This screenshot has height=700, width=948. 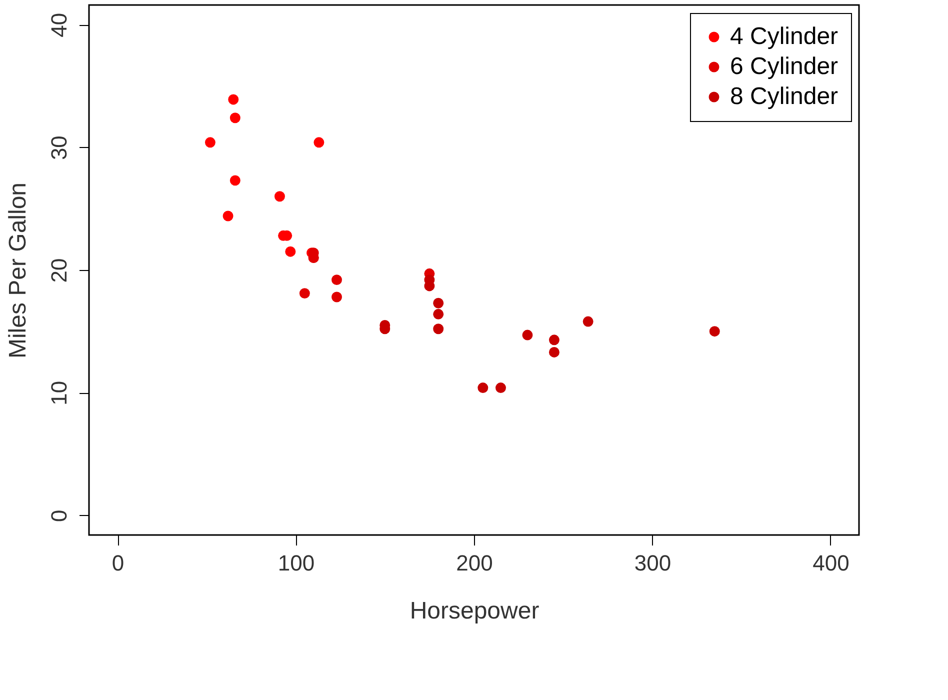 I want to click on legend-label: 4 Cylinder, so click(x=784, y=36).